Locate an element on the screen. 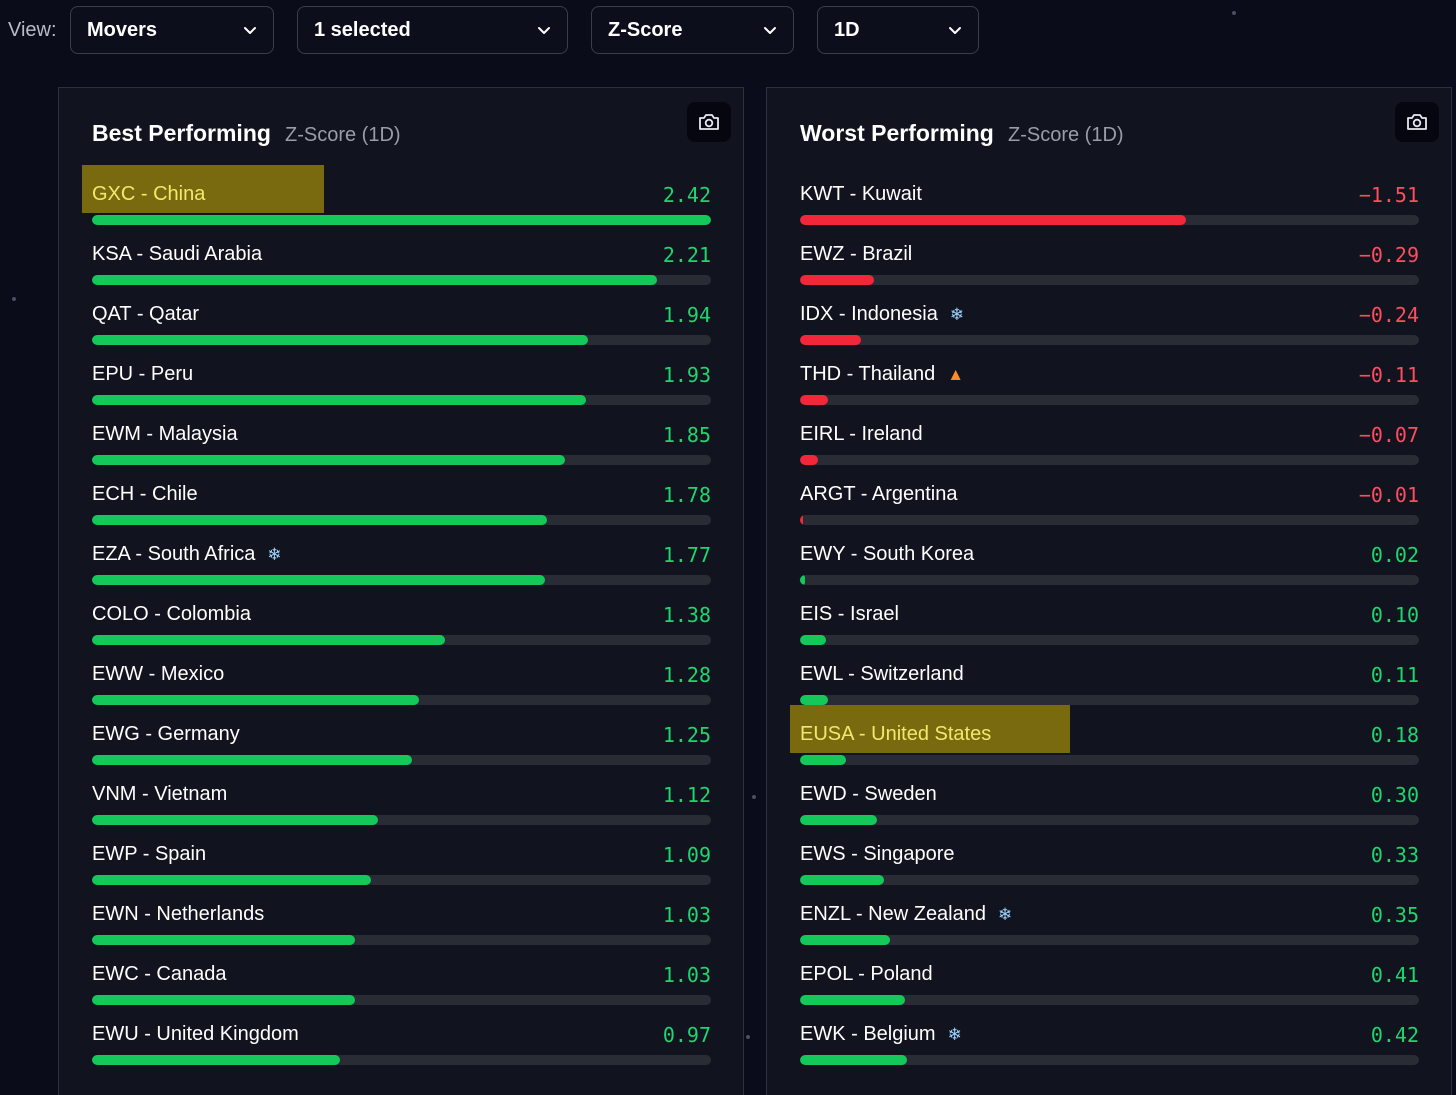  ticker-label: QAT - Qatar is located at coordinates (146, 314).